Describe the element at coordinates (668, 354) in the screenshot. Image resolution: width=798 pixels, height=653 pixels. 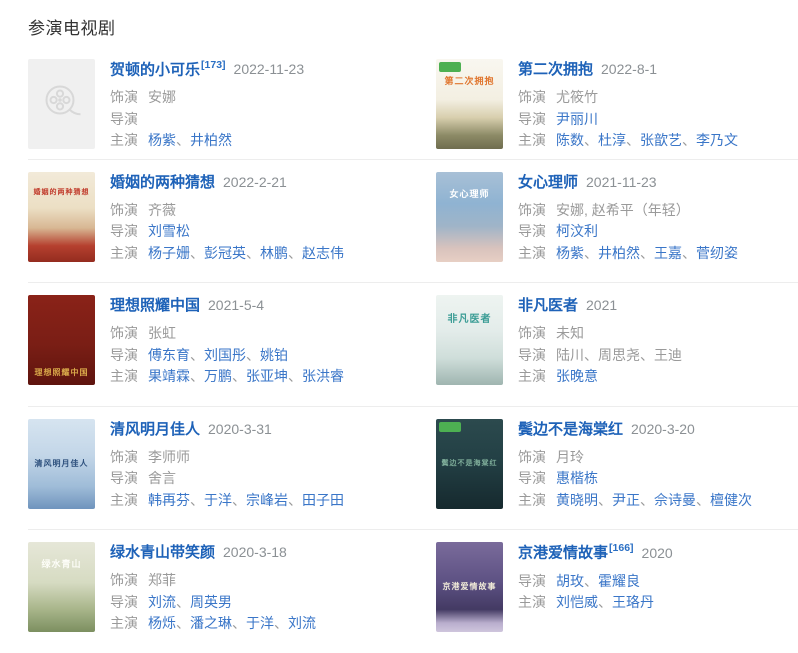
I see `person-name: 王迪` at that location.